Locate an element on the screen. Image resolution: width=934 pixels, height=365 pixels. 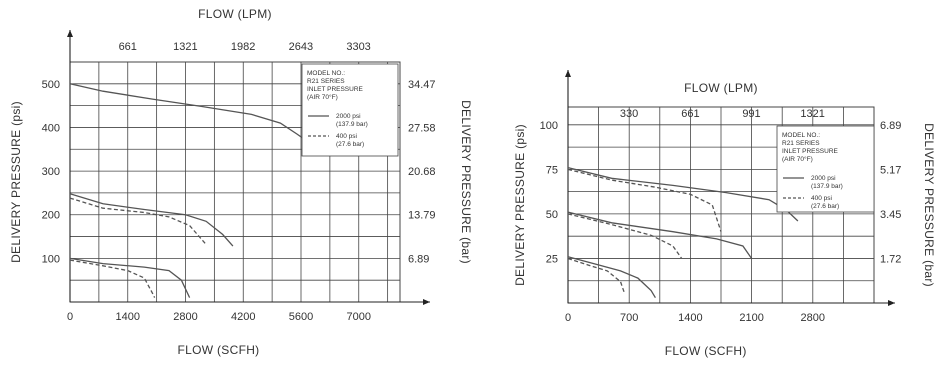
x-tick-label: 2100 is located at coordinates (751, 318).